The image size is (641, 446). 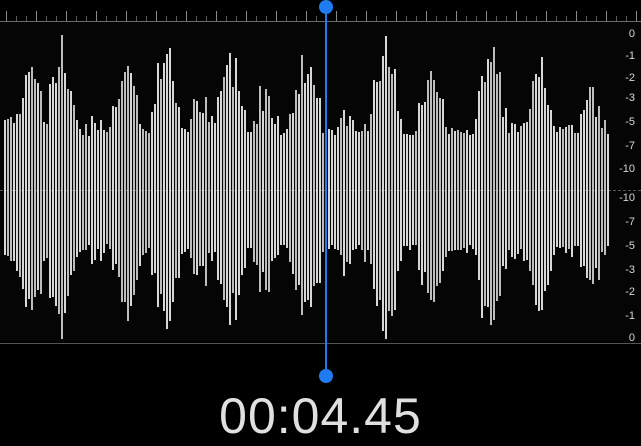 What do you see at coordinates (326, 376) in the screenshot?
I see `playhead-bottom-handle-icon` at bounding box center [326, 376].